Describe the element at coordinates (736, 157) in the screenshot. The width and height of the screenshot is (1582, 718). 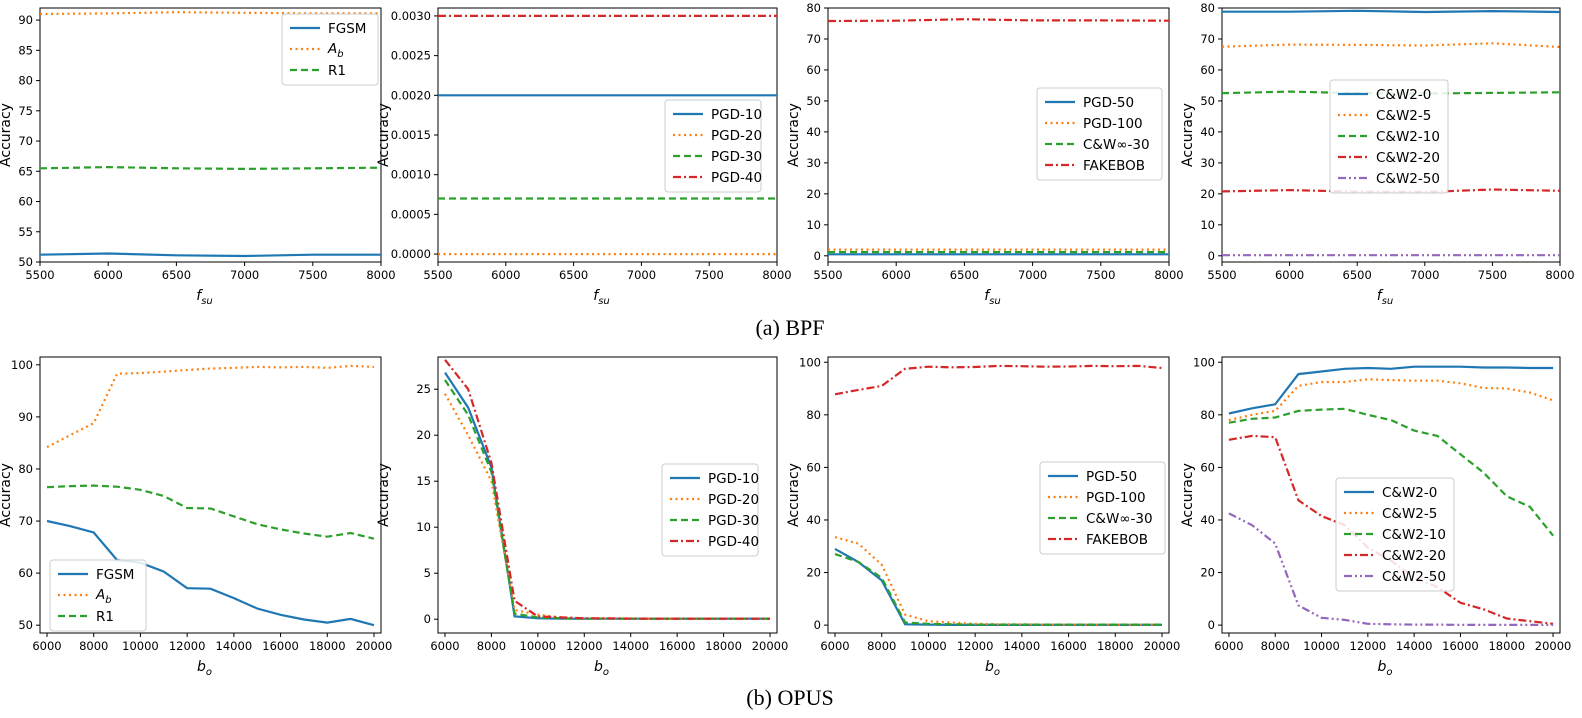
I see `legend-entry: PGD-30` at that location.